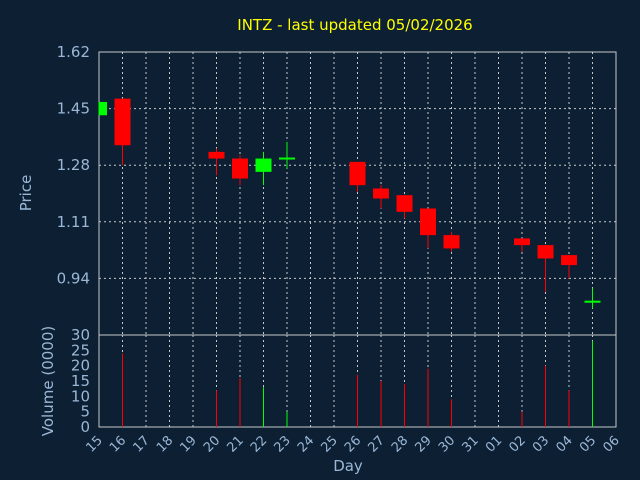 This screenshot has width=640, height=480. What do you see at coordinates (80, 350) in the screenshot?
I see `volume-tick-label: 25` at bounding box center [80, 350].